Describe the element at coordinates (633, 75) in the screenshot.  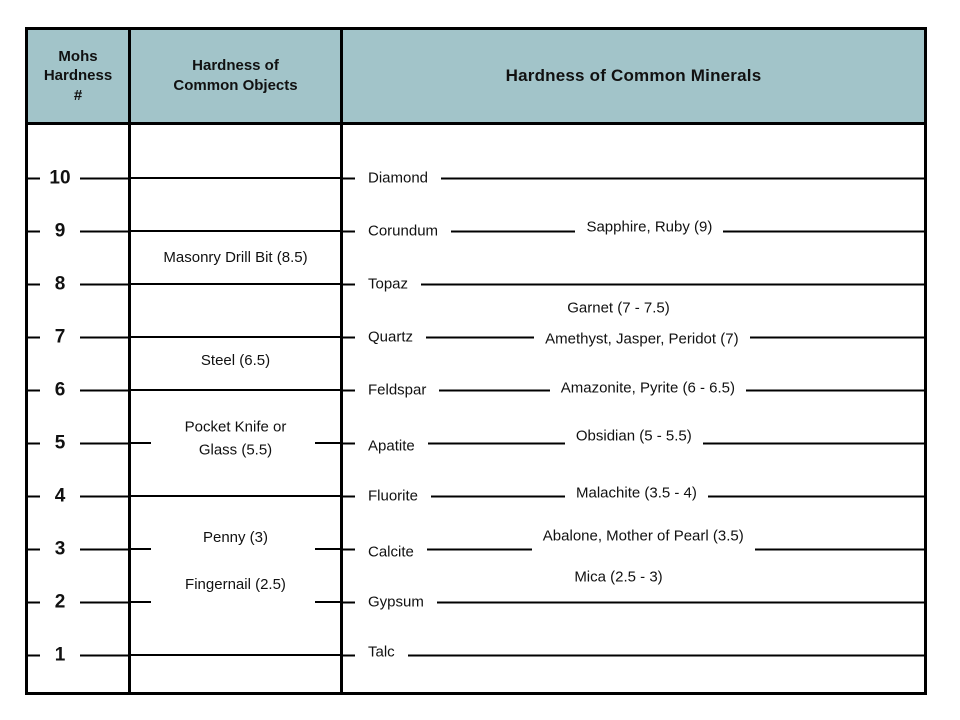
I see `header-common-minerals-label: Hardness of Common Minerals` at that location.